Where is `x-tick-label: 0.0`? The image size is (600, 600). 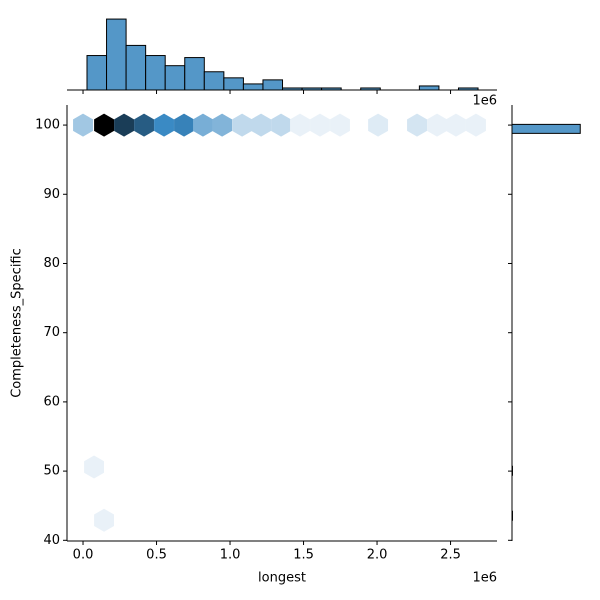
x-tick-label: 0.0 is located at coordinates (83, 555).